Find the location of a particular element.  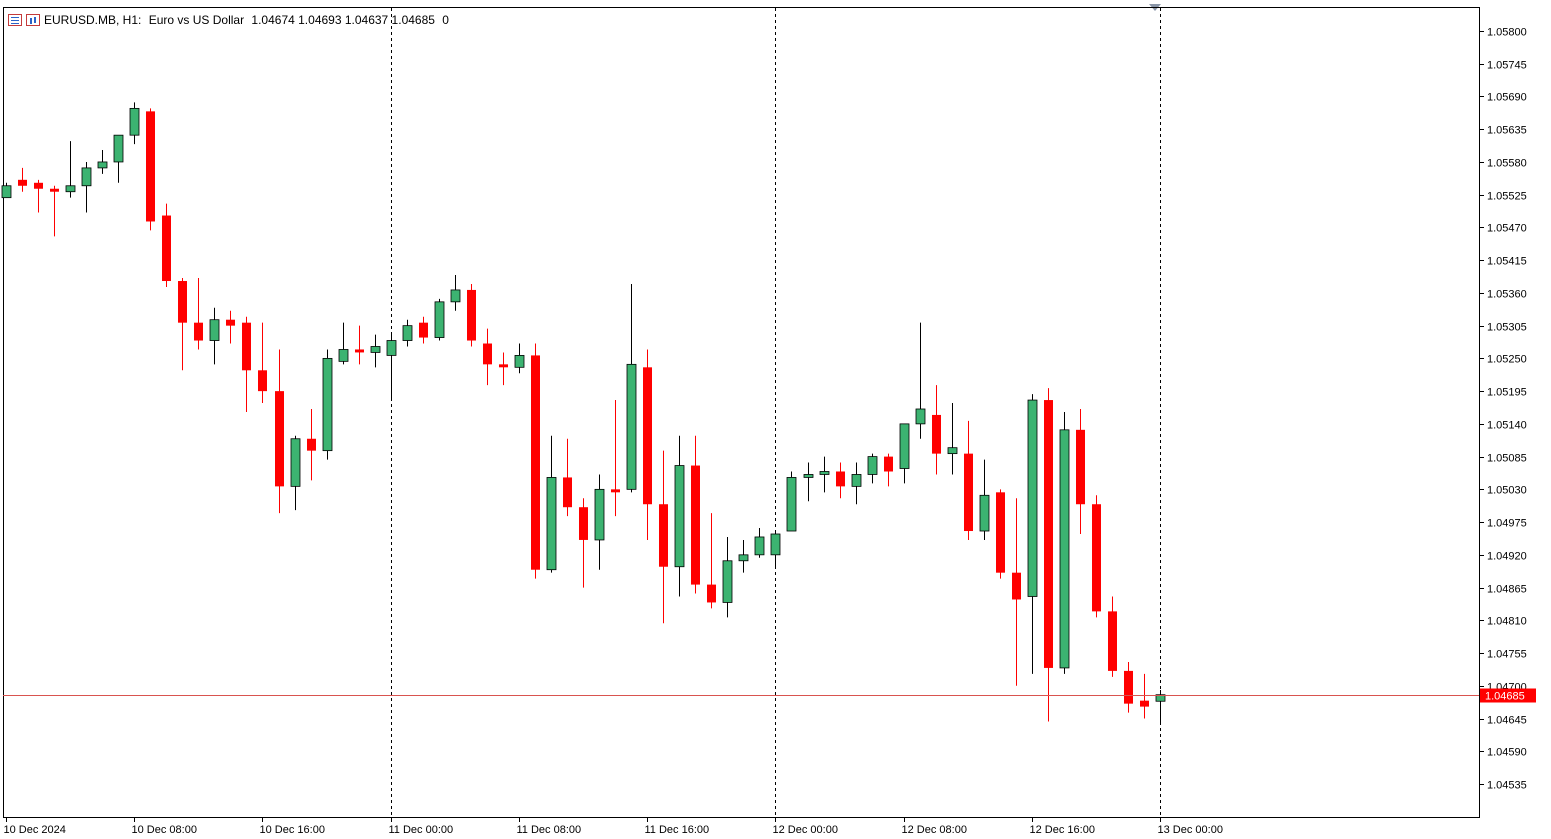

chart-type-icon is located at coordinates (33, 20).